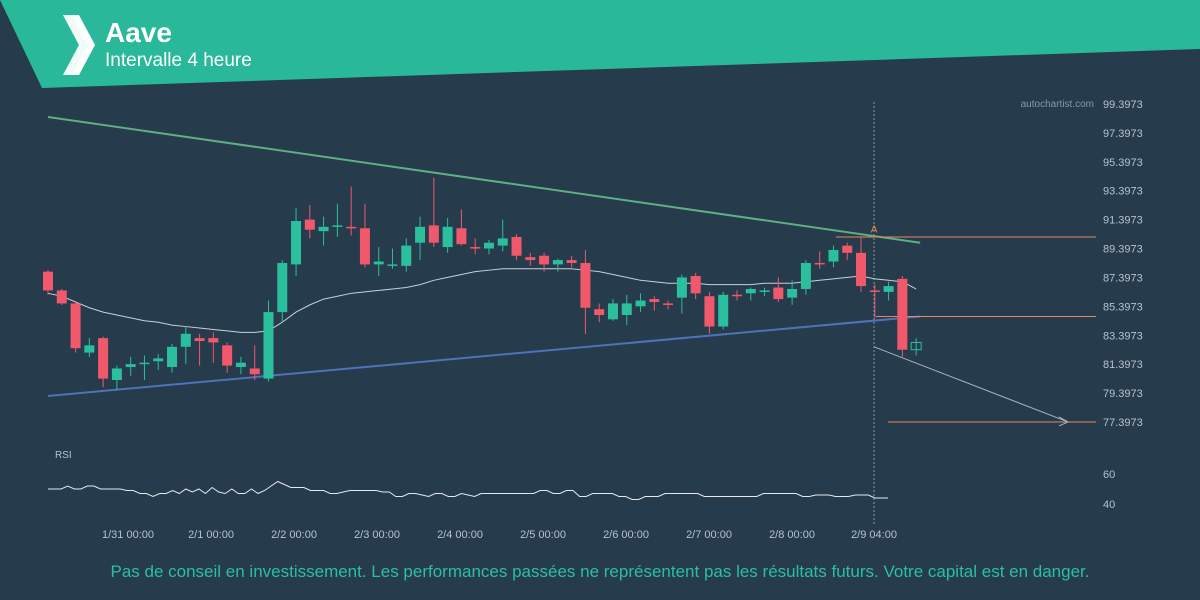 The width and height of the screenshot is (1200, 600). What do you see at coordinates (294, 535) in the screenshot?
I see `time-tick-label: 2/2 00:00` at bounding box center [294, 535].